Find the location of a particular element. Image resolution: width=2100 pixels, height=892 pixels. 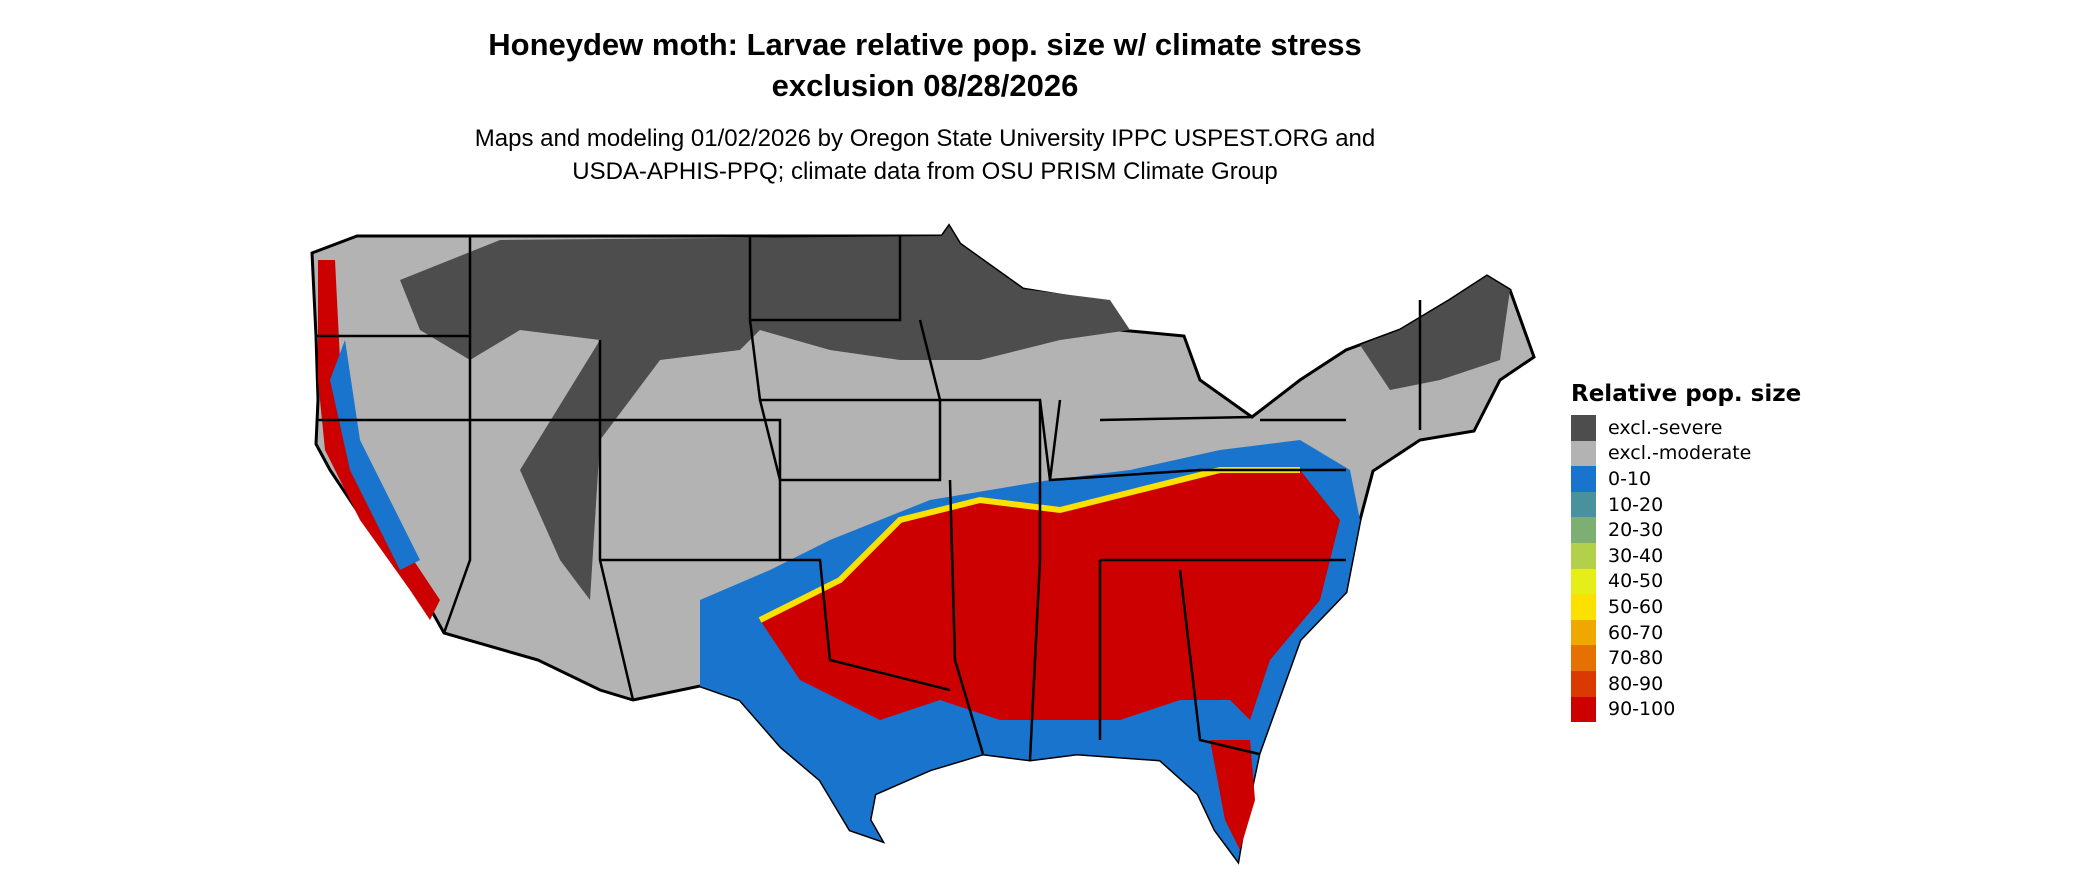

legend-item: excl.-moderate is located at coordinates (1686, 453).